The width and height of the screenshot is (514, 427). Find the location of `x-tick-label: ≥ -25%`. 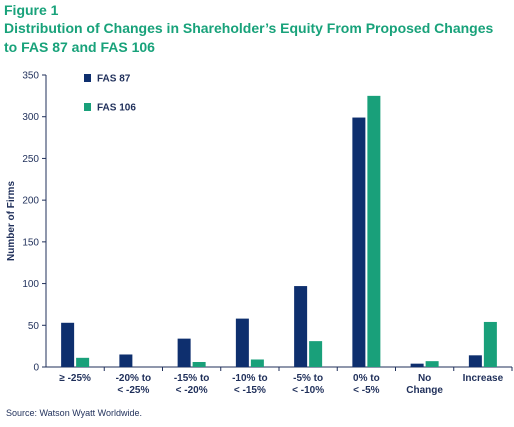

x-tick-label: ≥ -25% is located at coordinates (75, 378).